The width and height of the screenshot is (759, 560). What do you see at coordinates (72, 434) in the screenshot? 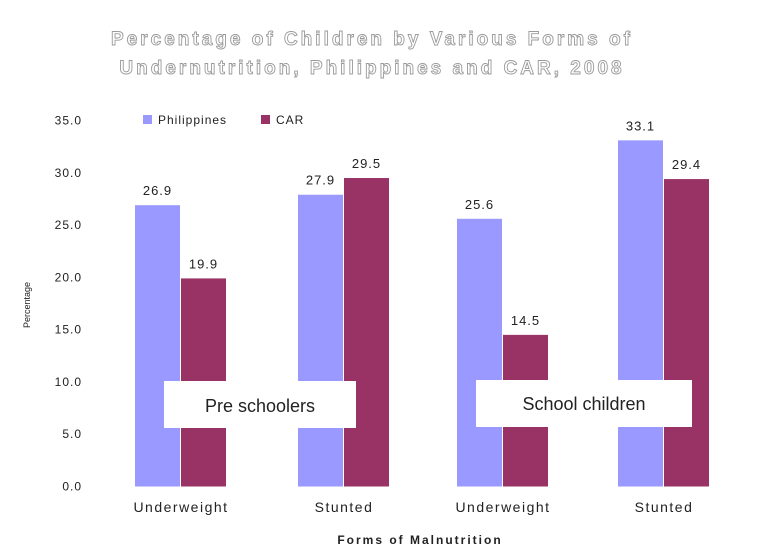
I see `y-tick-label: 5.0` at bounding box center [72, 434].